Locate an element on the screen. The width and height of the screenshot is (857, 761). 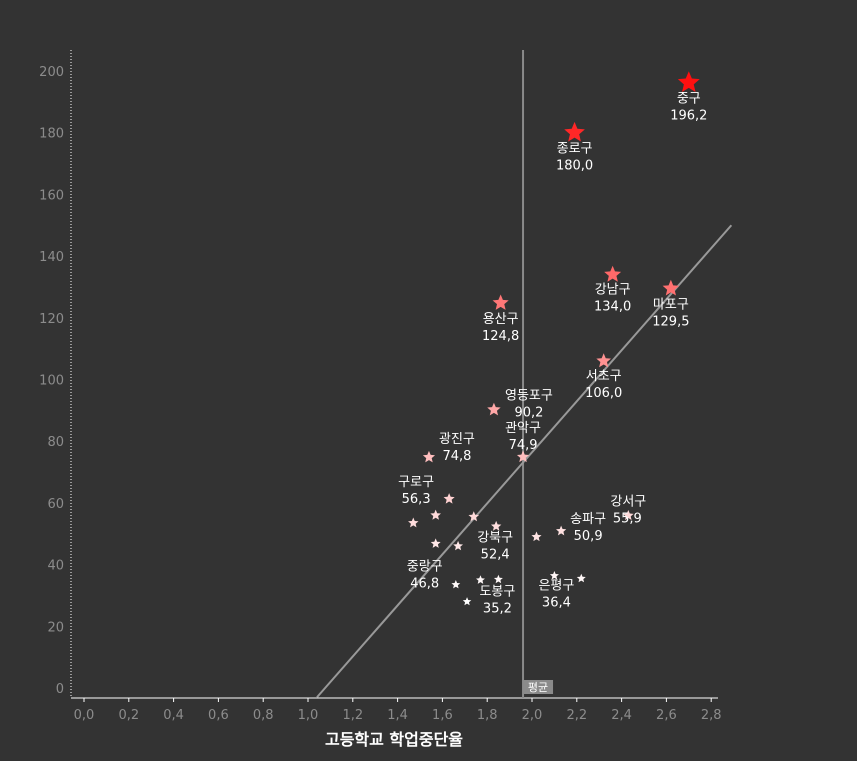
x-tick-label: 2,4 is located at coordinates (621, 715).